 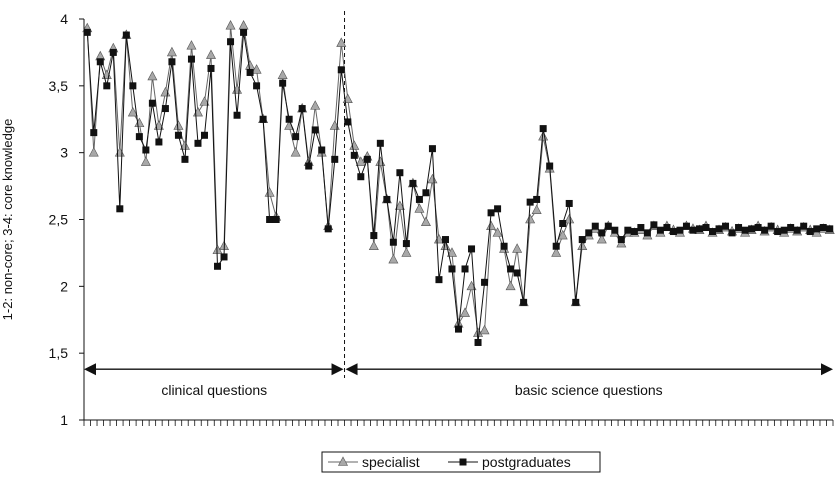 I want to click on legend-marker, so click(x=343, y=461).